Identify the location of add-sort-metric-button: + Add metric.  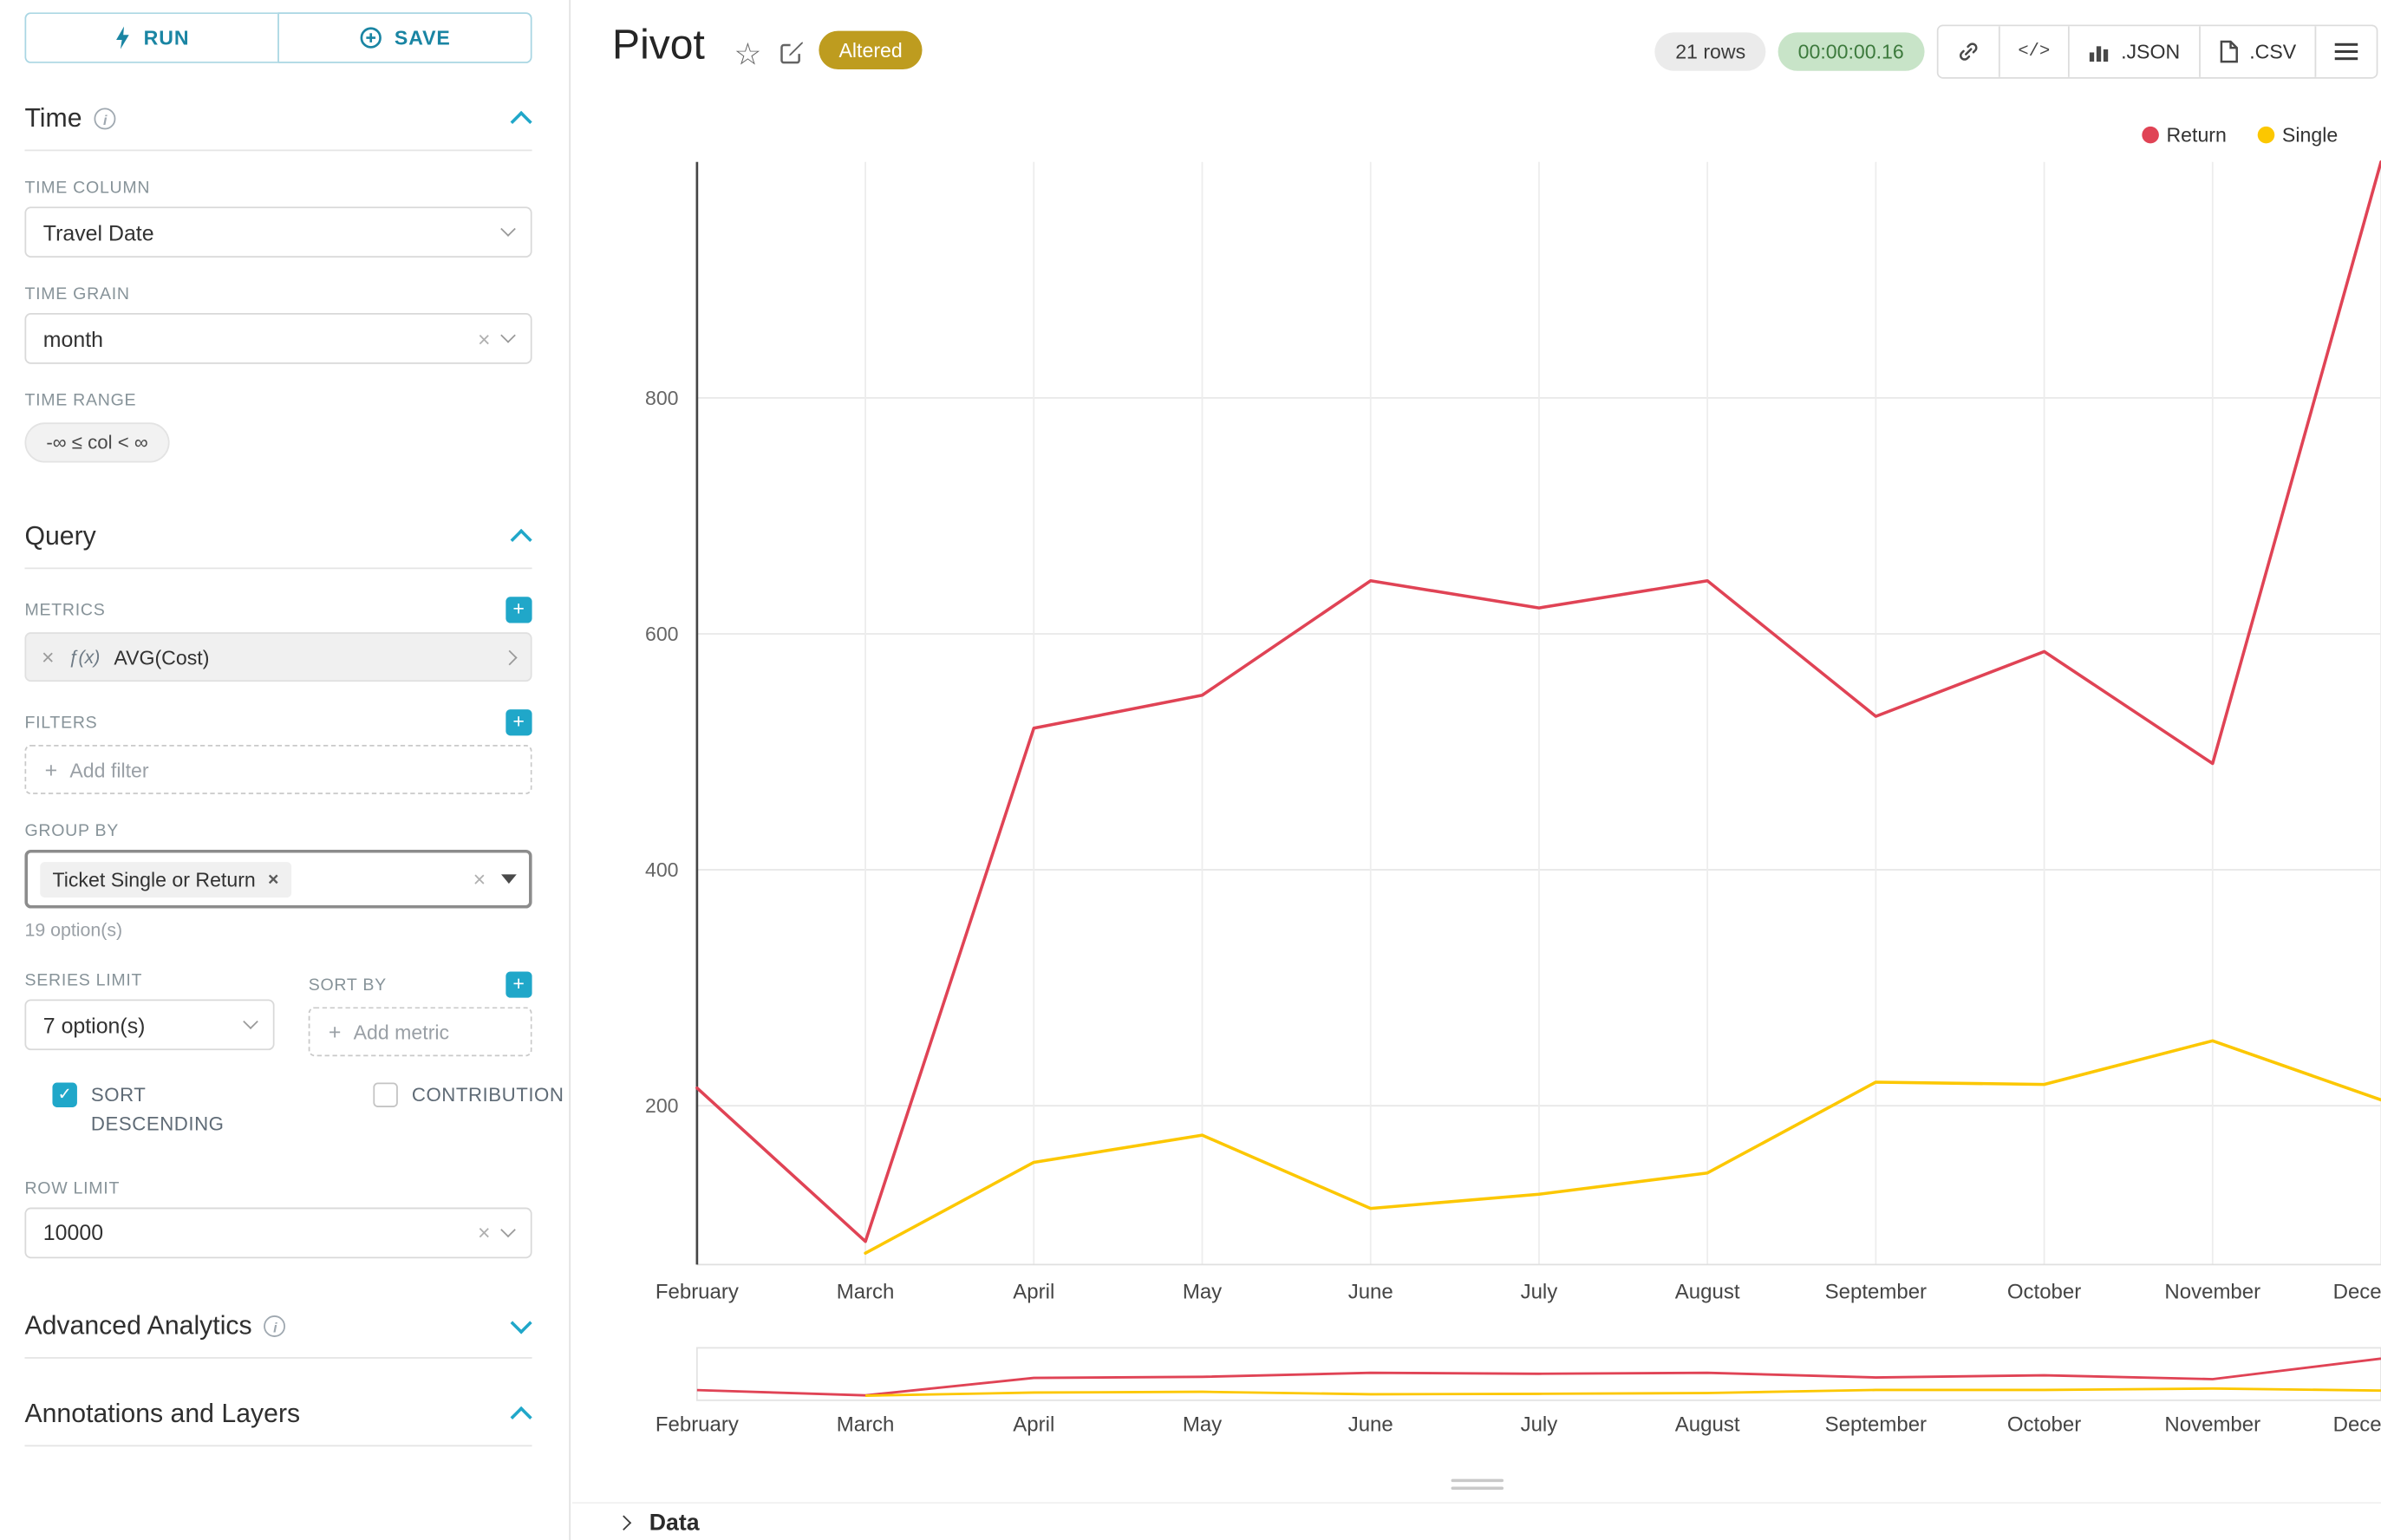
(420, 1032).